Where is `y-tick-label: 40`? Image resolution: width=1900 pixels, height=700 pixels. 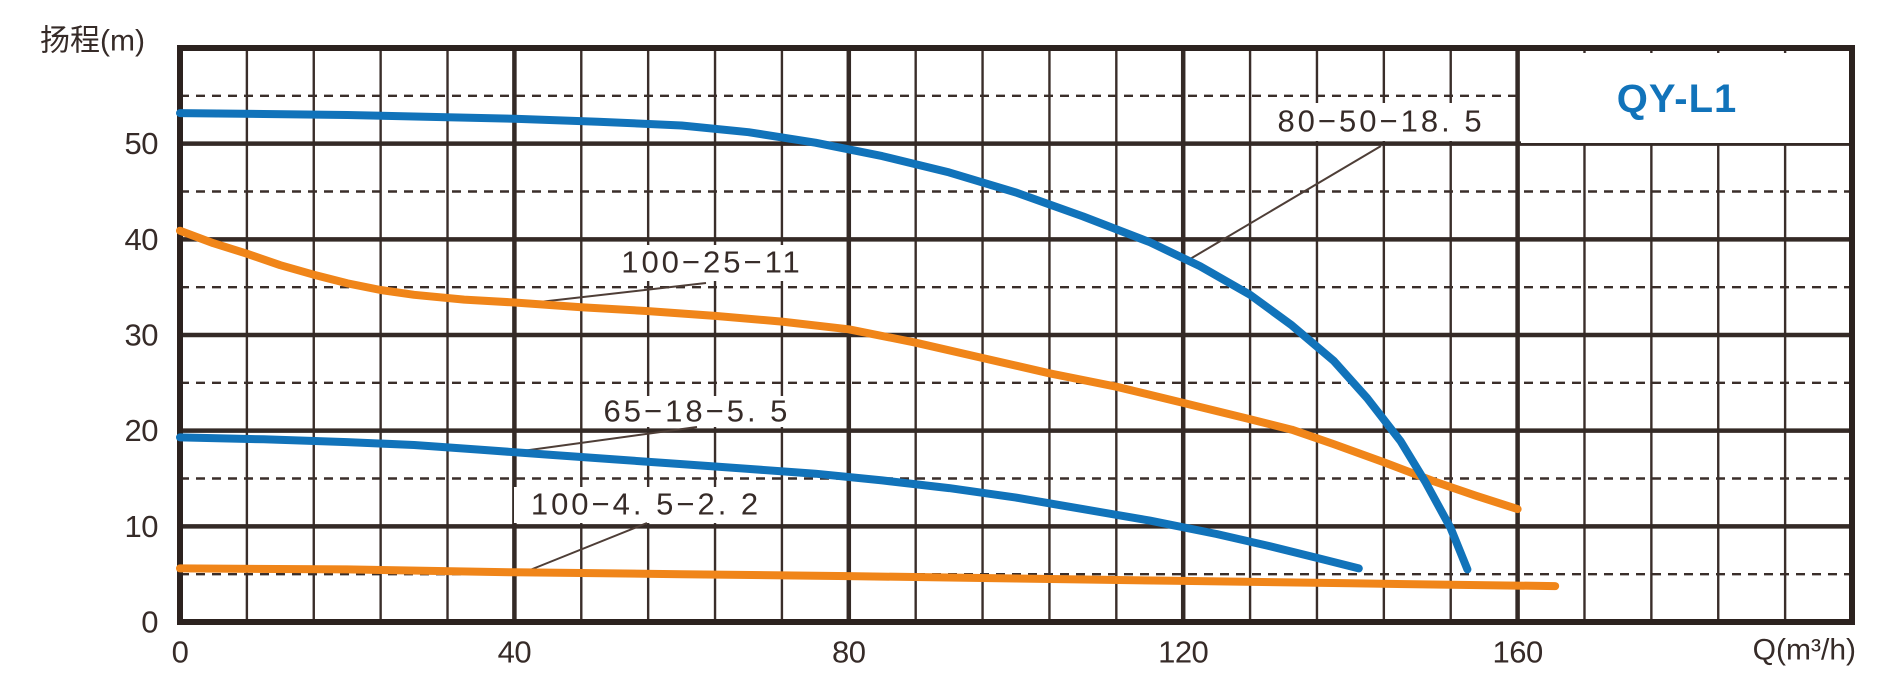 y-tick-label: 40 is located at coordinates (142, 239).